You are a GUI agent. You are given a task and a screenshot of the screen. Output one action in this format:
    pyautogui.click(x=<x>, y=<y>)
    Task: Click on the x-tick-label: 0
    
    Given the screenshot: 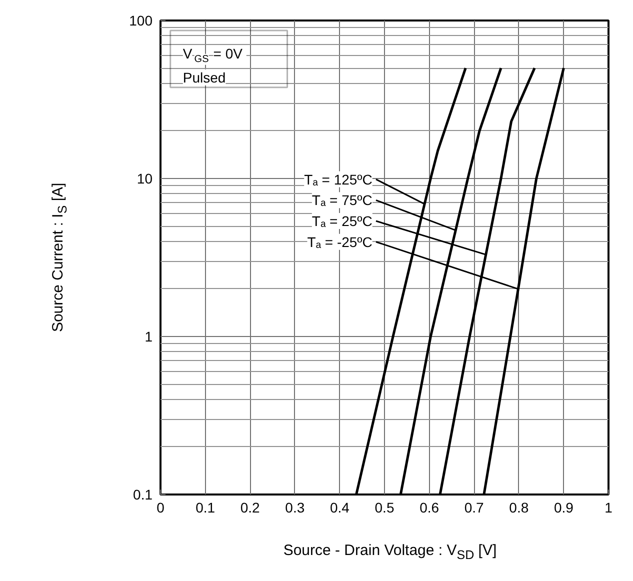 What is the action you would take?
    pyautogui.click(x=160, y=508)
    